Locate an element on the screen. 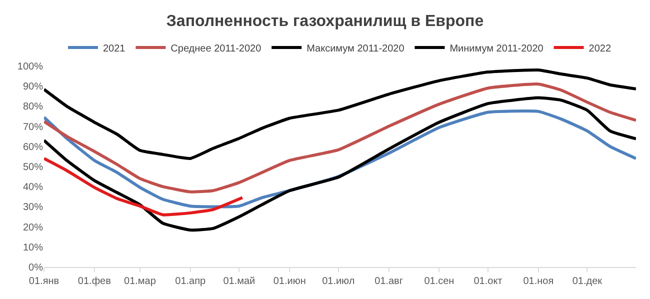 This screenshot has height=299, width=650. x-tick-label: 01.июн is located at coordinates (289, 281).